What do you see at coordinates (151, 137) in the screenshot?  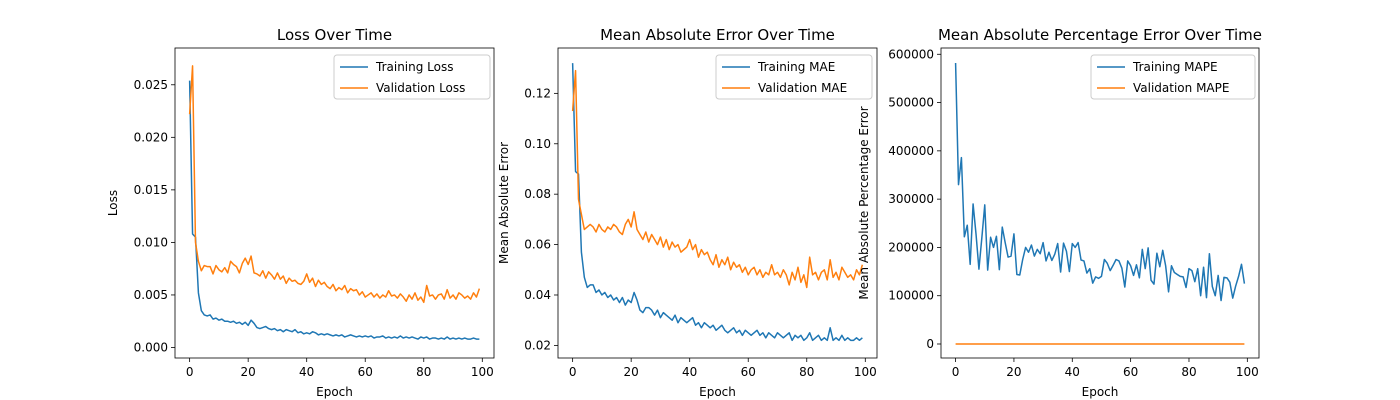 I see `y-tick-label: 0.020` at bounding box center [151, 137].